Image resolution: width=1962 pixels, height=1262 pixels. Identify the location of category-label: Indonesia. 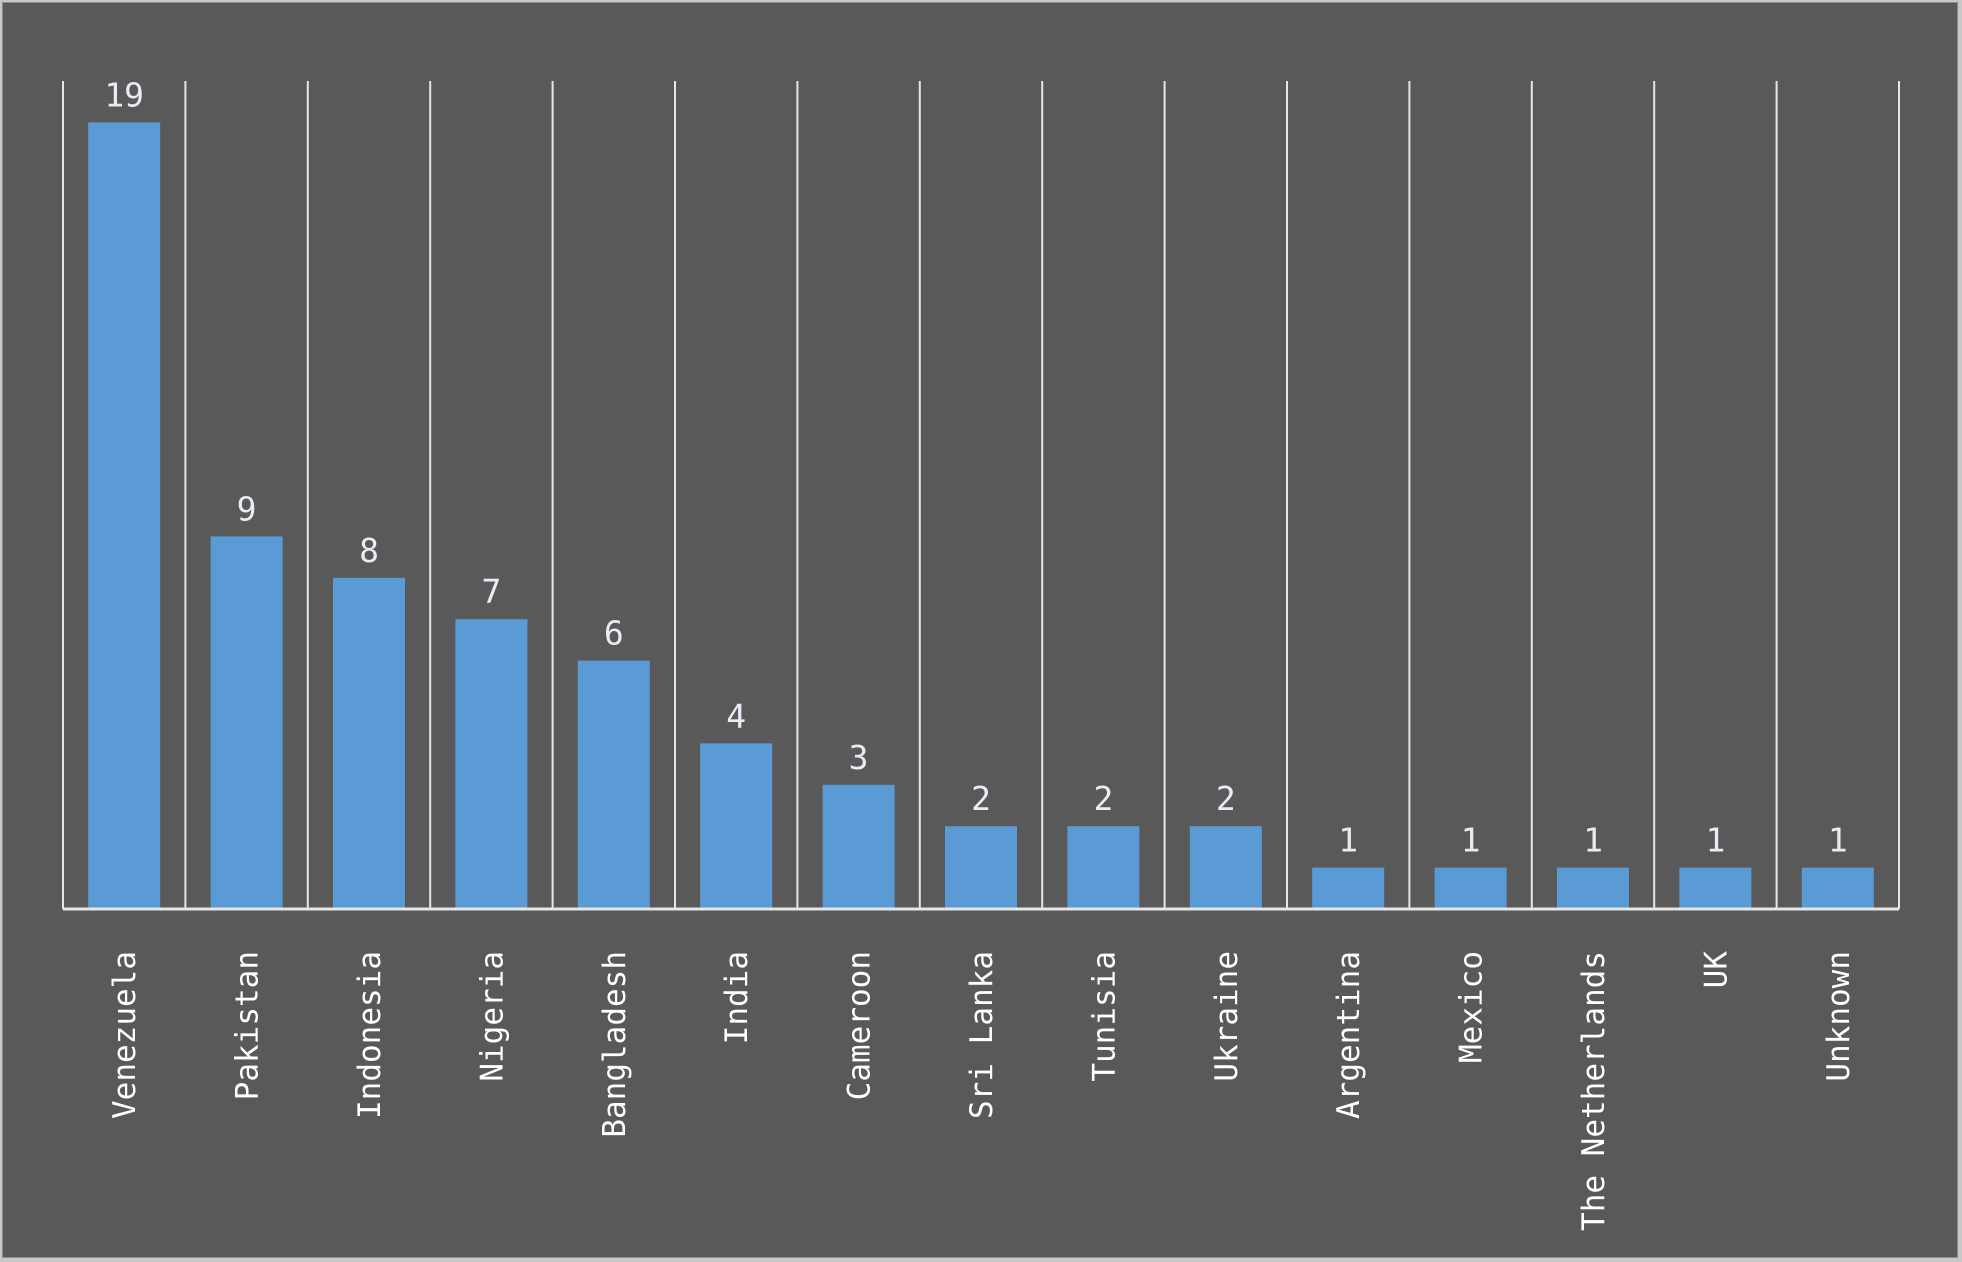
(370, 1035).